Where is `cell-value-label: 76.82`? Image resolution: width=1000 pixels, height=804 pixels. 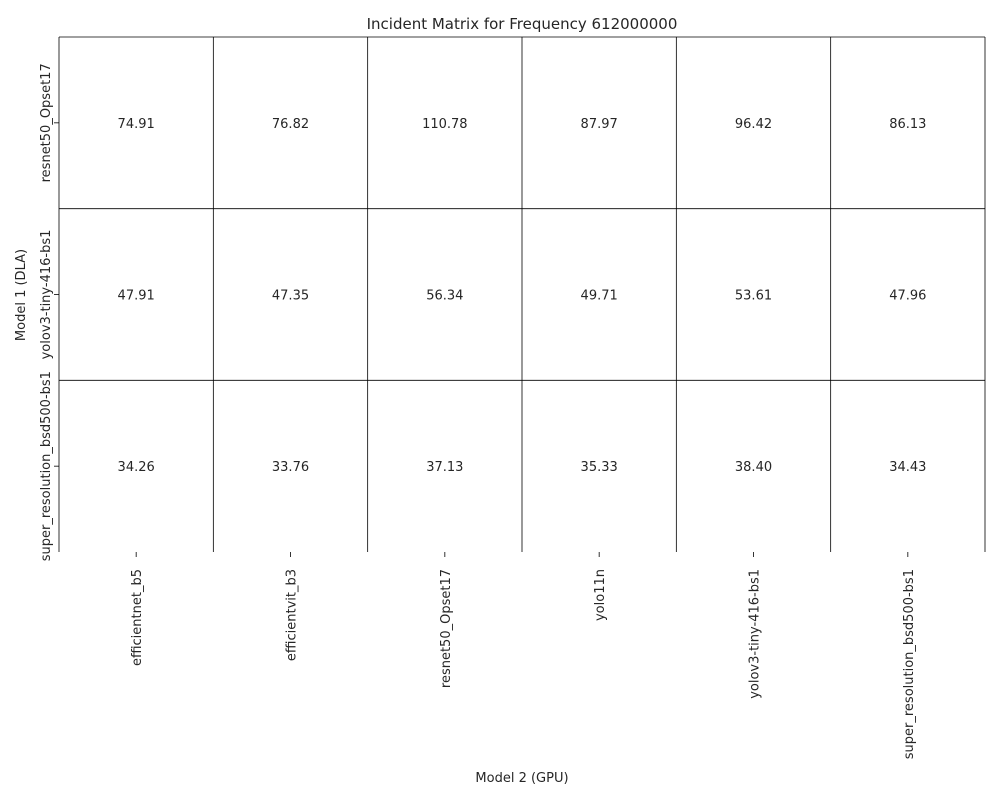
cell-value-label: 76.82 is located at coordinates (290, 124).